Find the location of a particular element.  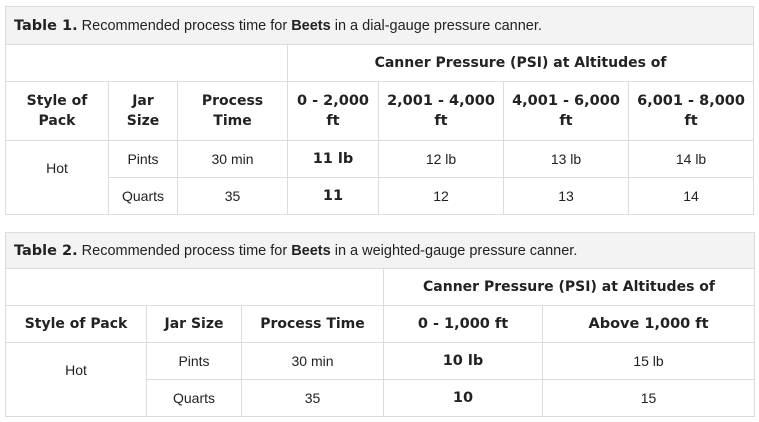

table-1-caption-label: Table 1. is located at coordinates (46, 25).